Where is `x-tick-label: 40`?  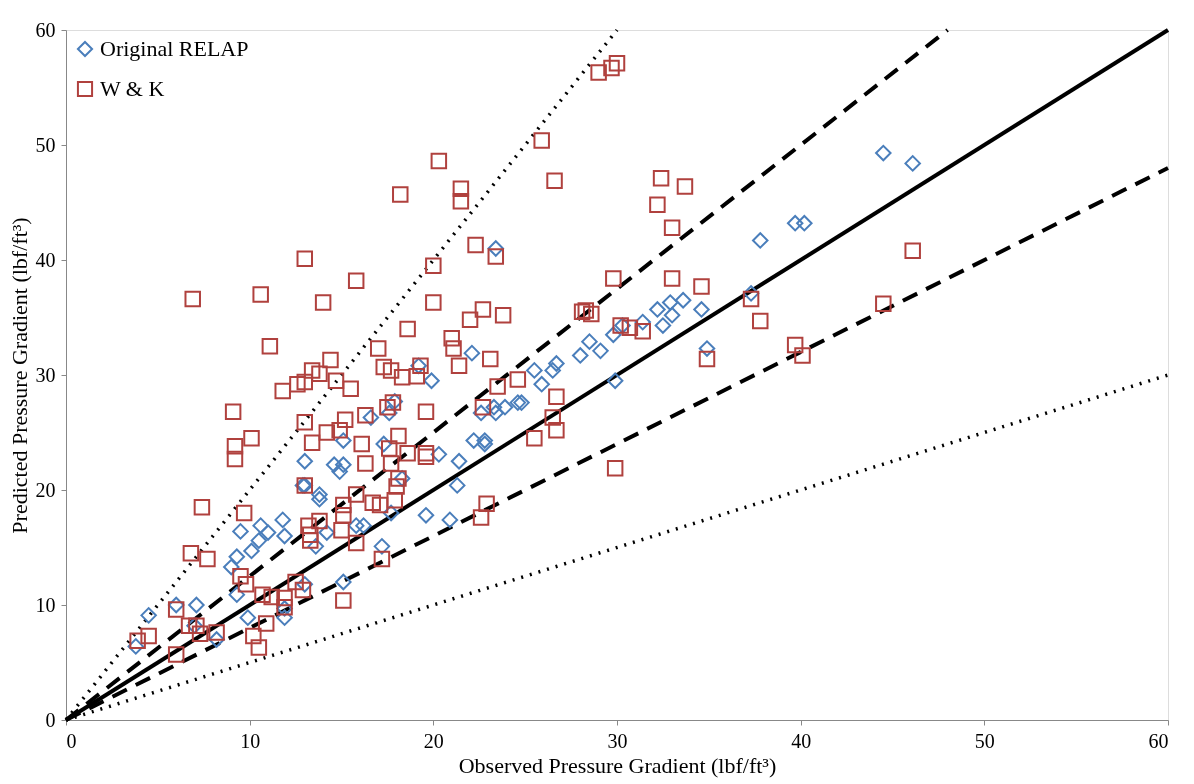
x-tick-label: 40 is located at coordinates (801, 740).